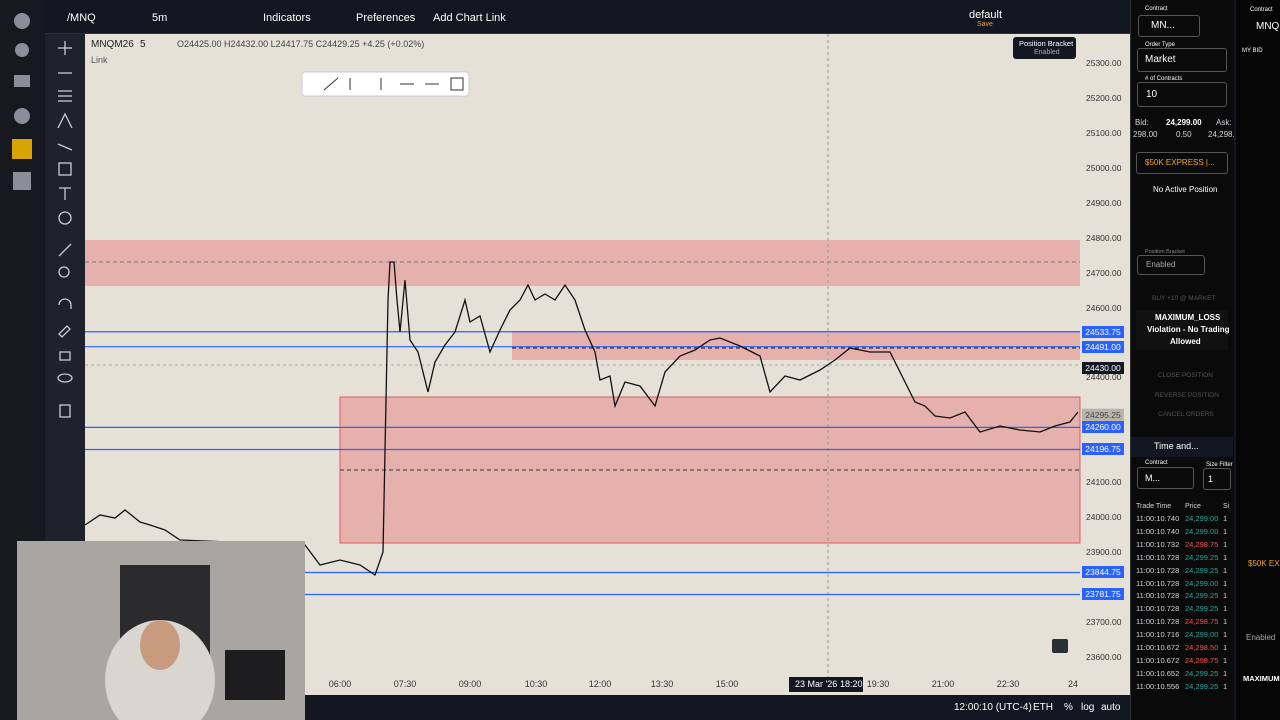  What do you see at coordinates (160, 18) in the screenshot?
I see `interval: 5m` at bounding box center [160, 18].